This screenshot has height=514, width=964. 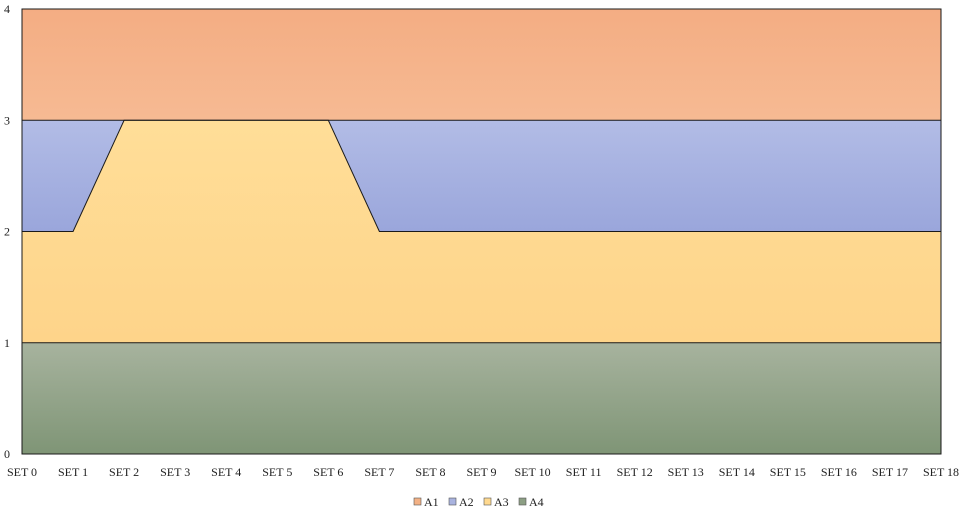 I want to click on x-tick-label: SET 9, so click(x=481, y=472).